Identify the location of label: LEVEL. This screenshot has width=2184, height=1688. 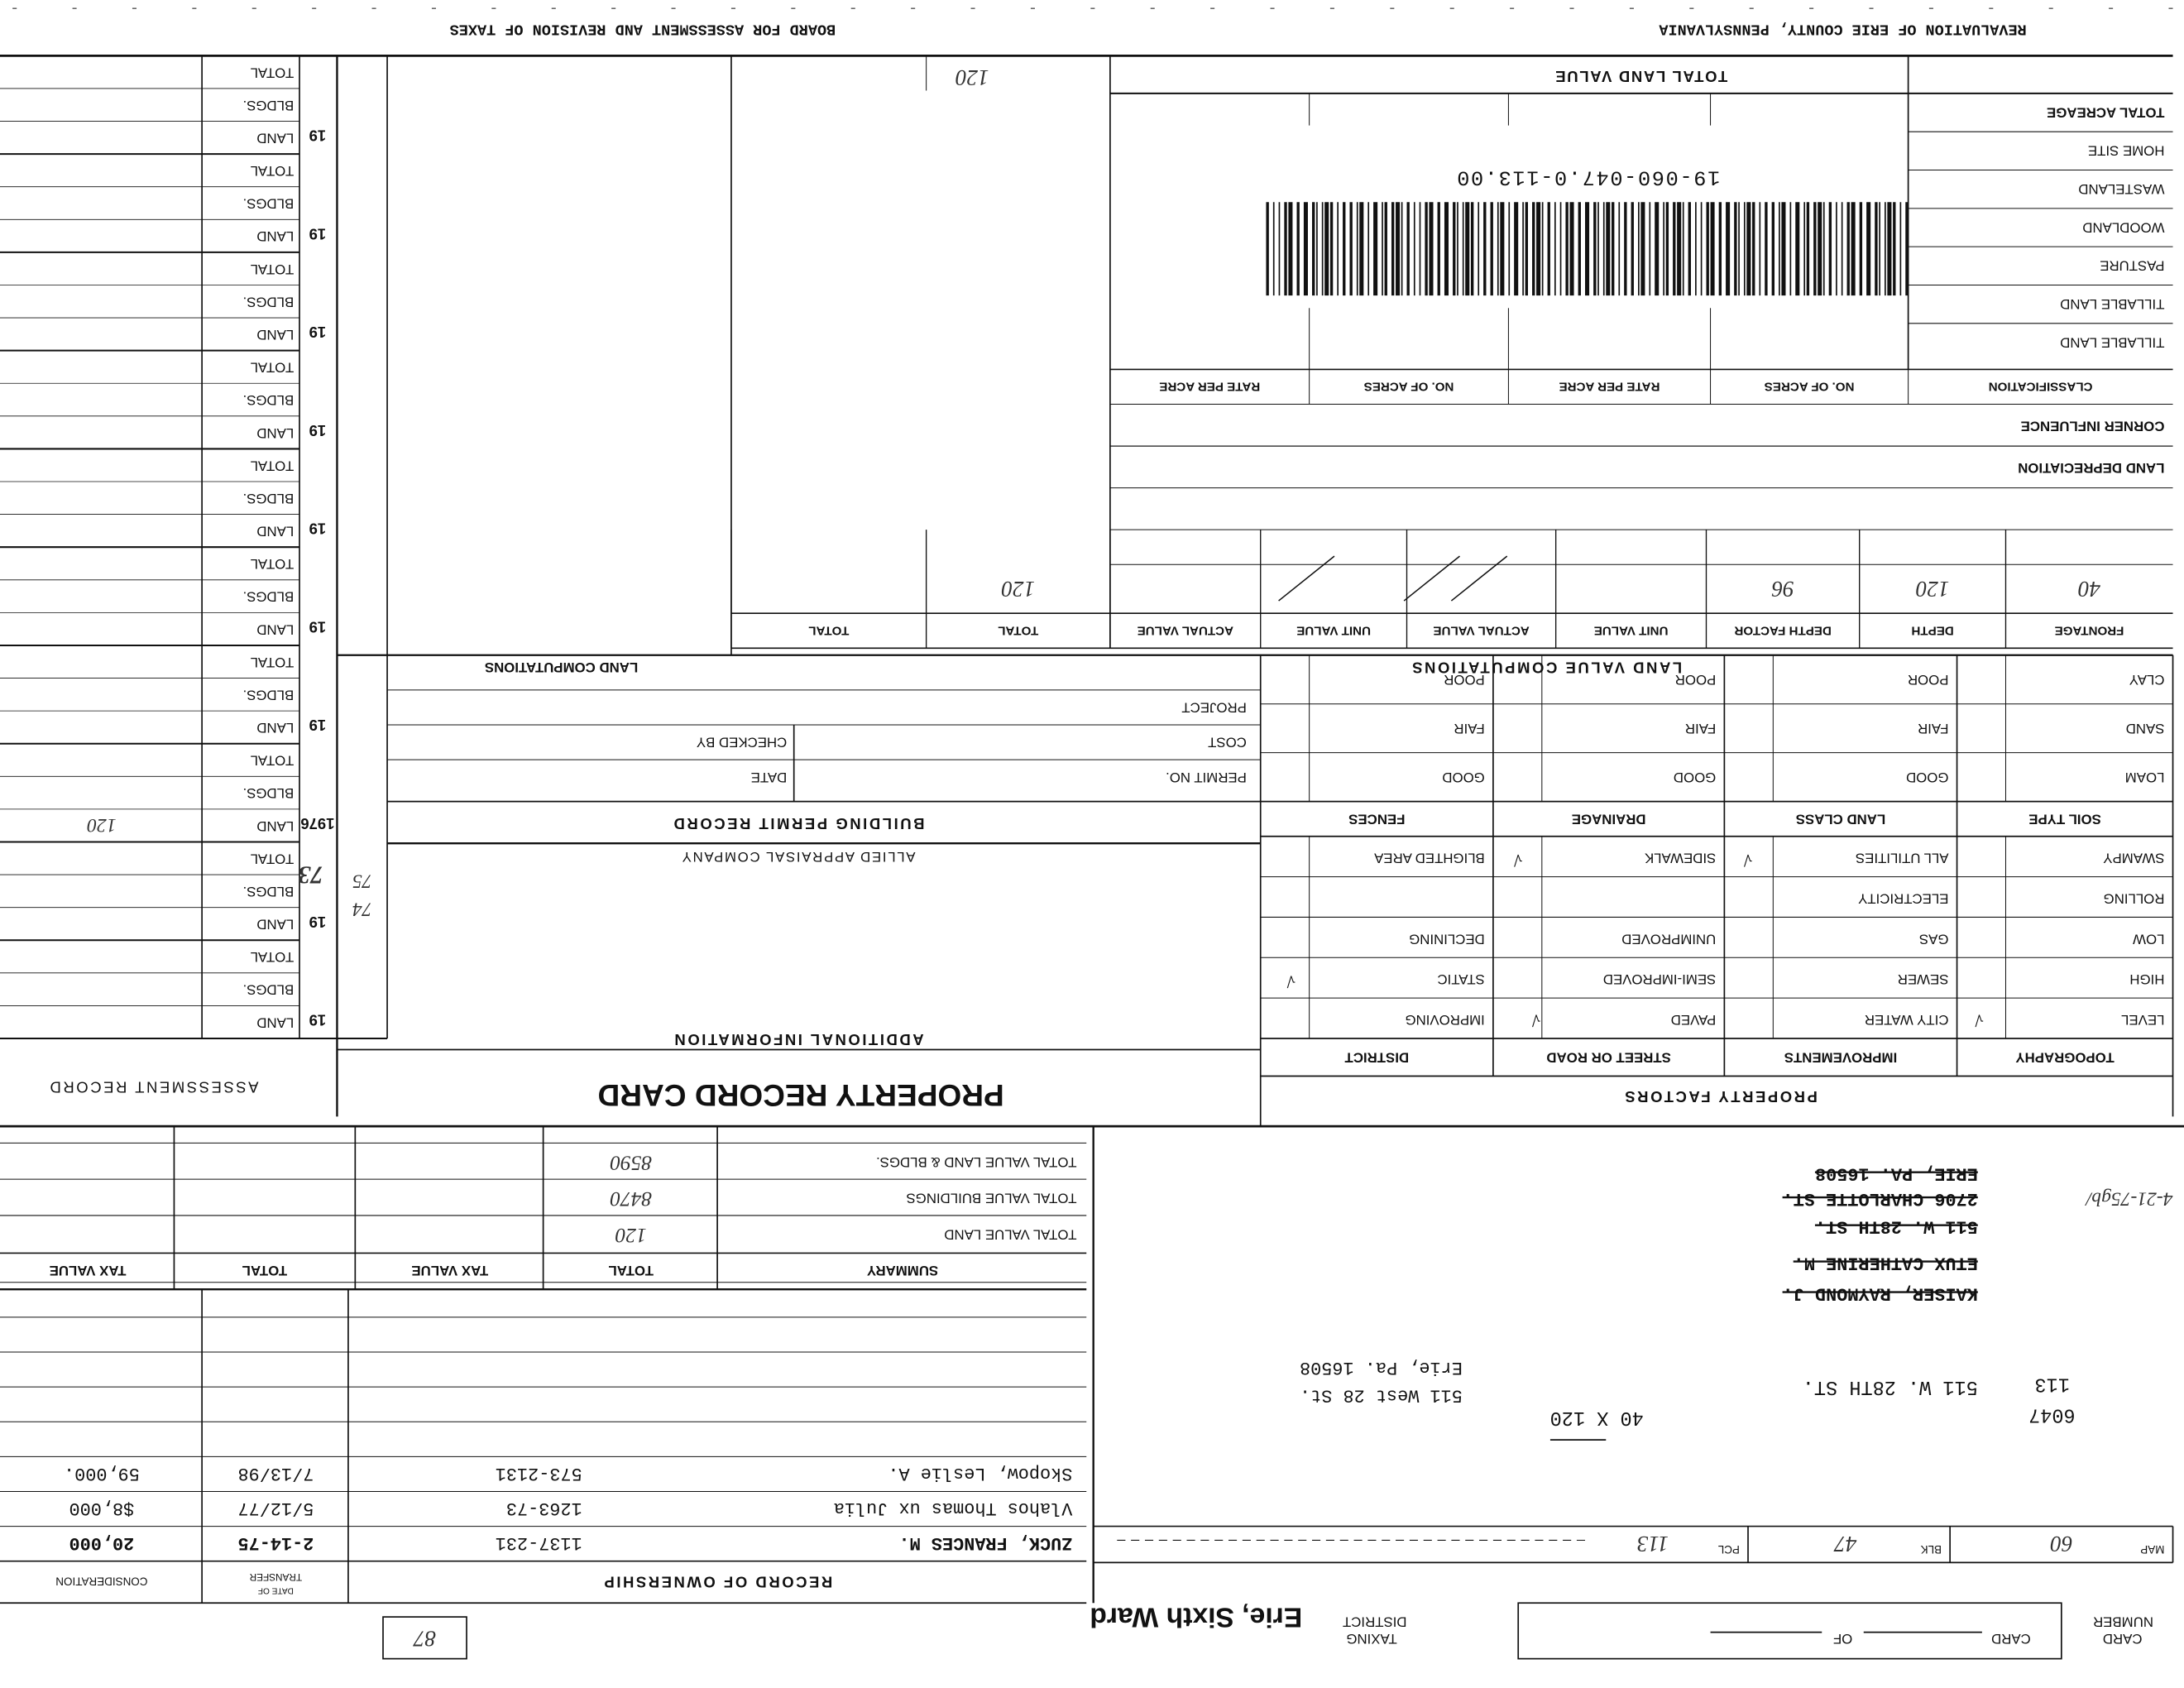
(2142, 1020).